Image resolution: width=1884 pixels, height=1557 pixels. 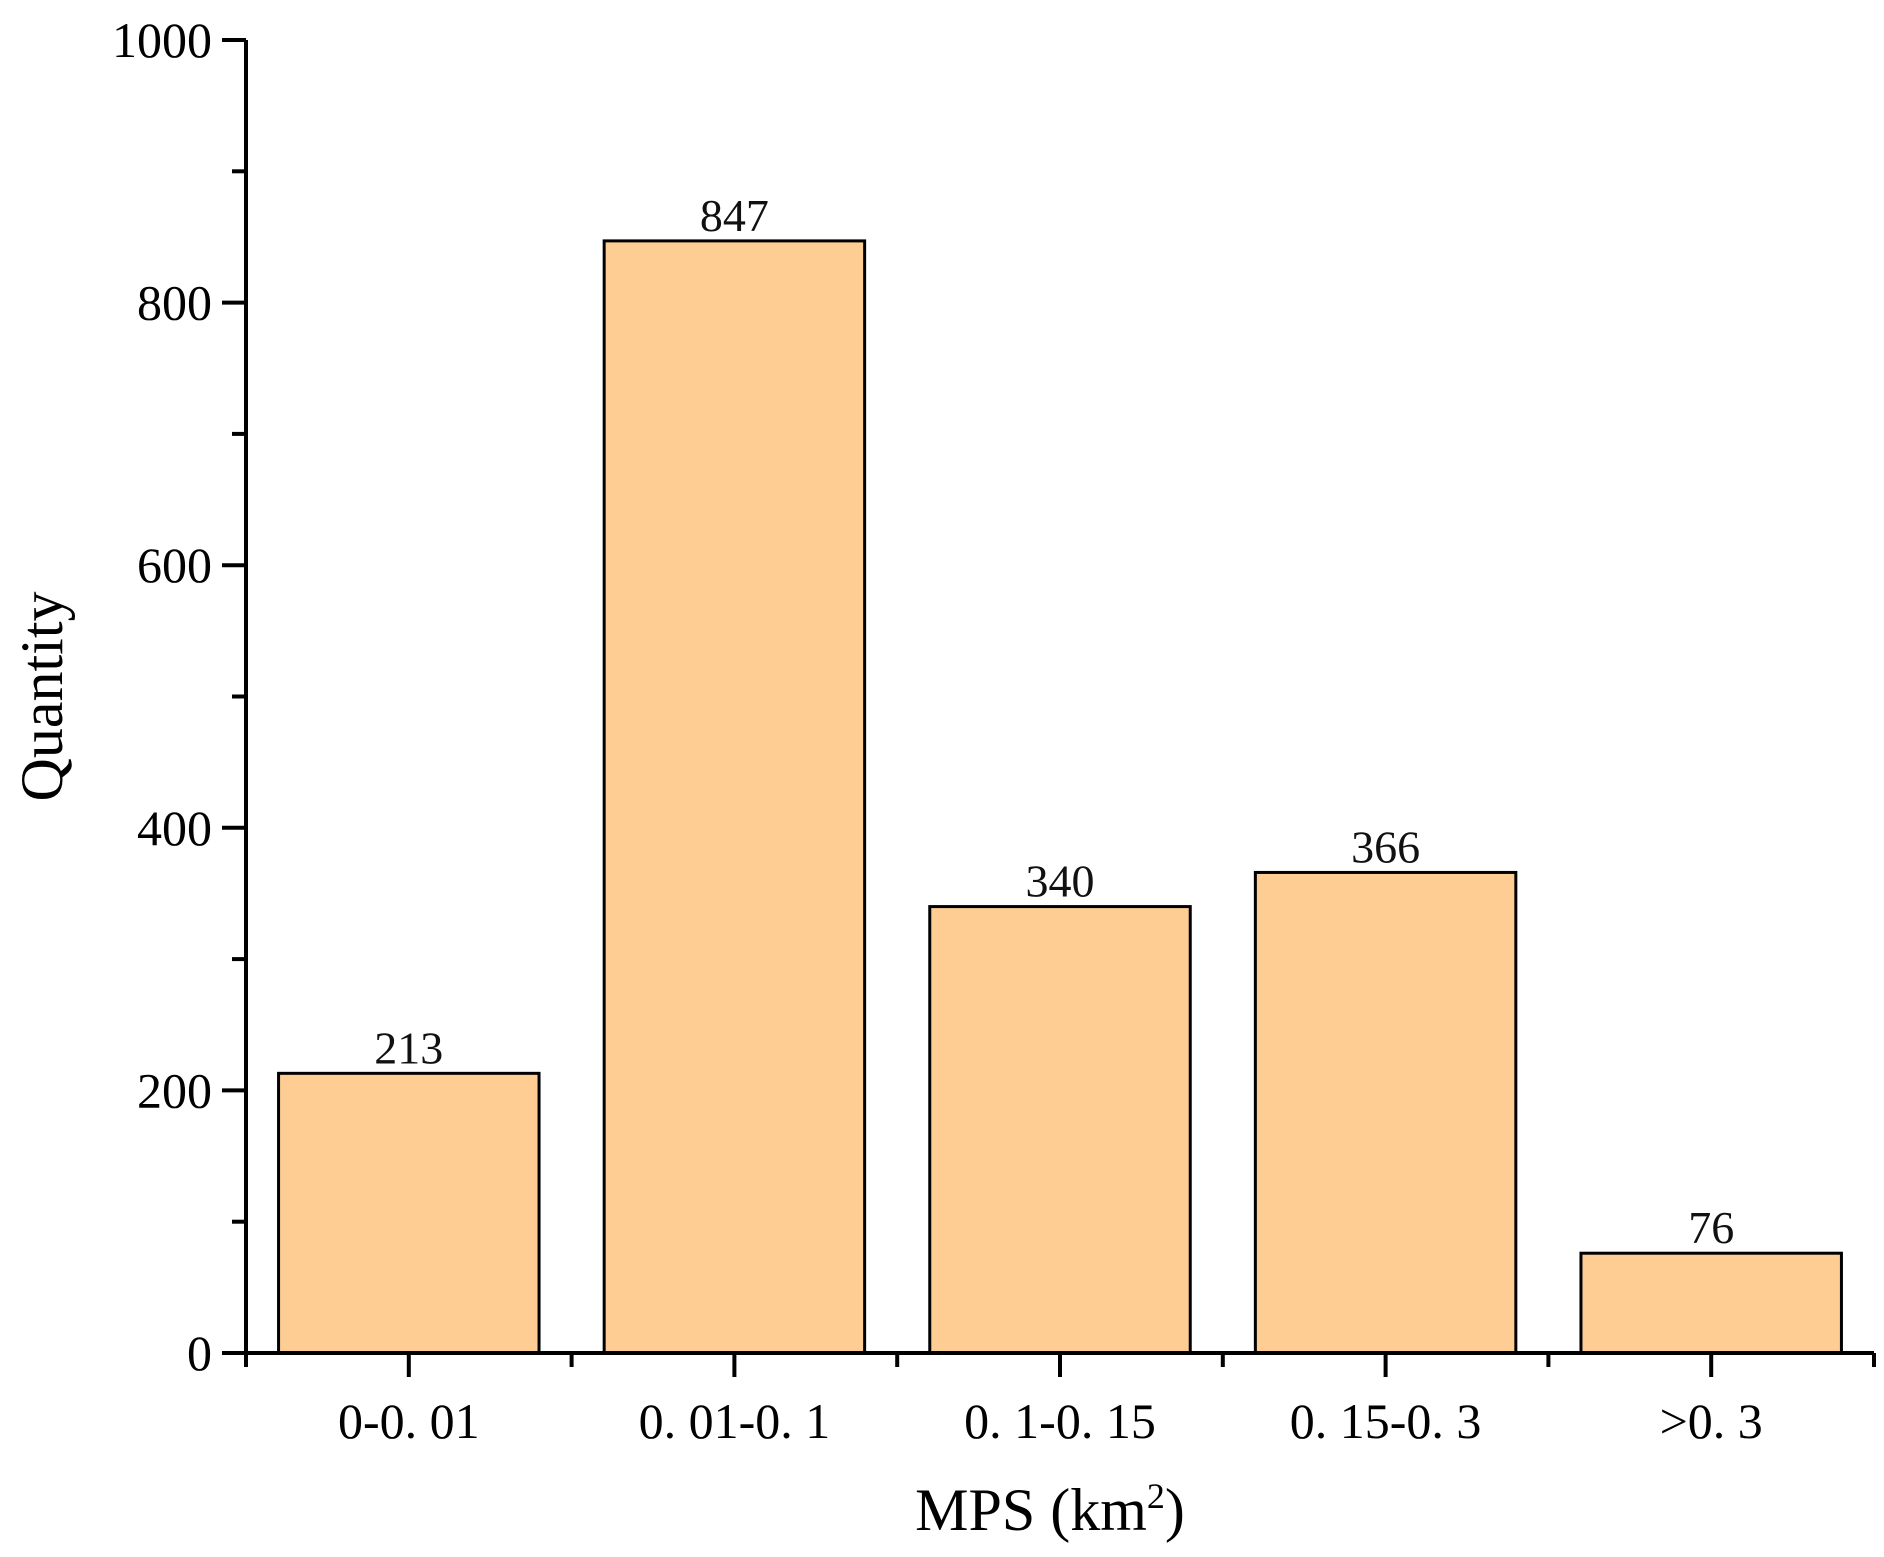 I want to click on x-tick-label-3: 0. 15-0. 3, so click(x=1386, y=1421).